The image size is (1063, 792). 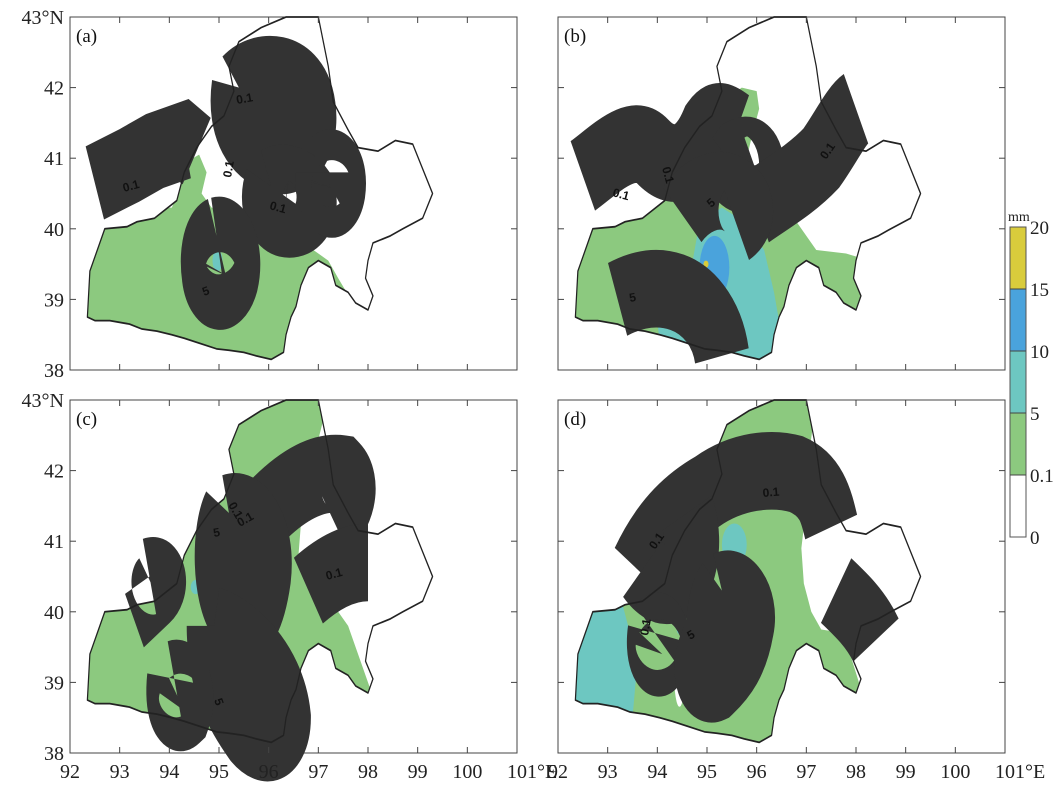 I want to click on panel-a-contour-labels: 0.1 0.1 0.1 0.1 5, so click(x=204, y=194).